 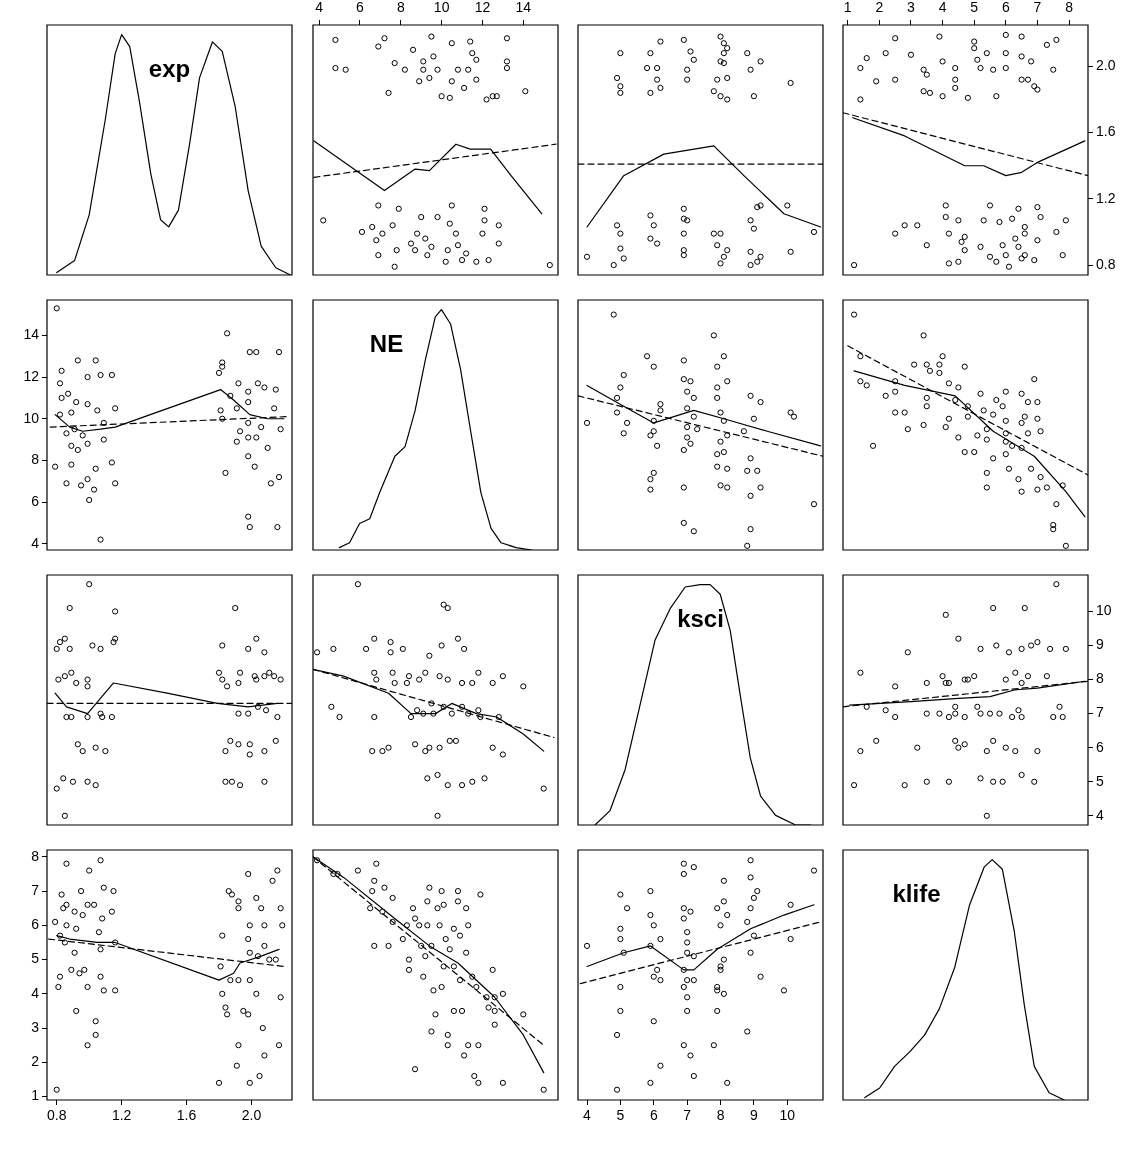 I want to click on y-tick-label: 2.0, so click(x=1106, y=65).